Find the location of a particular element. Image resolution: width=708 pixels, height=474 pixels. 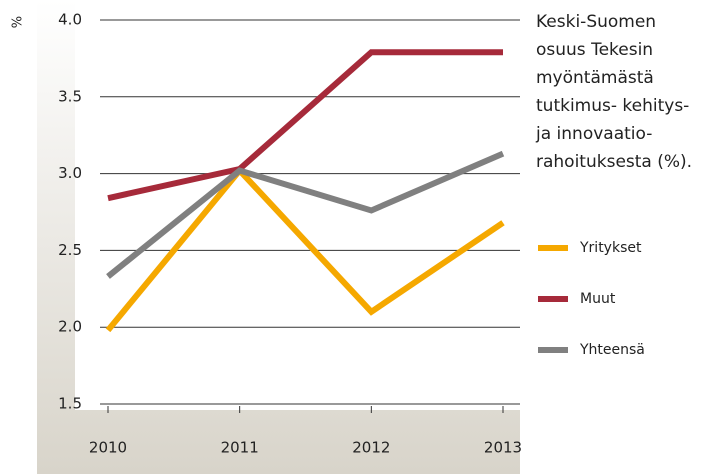

y-tick-label: 4.0 is located at coordinates (70, 20).